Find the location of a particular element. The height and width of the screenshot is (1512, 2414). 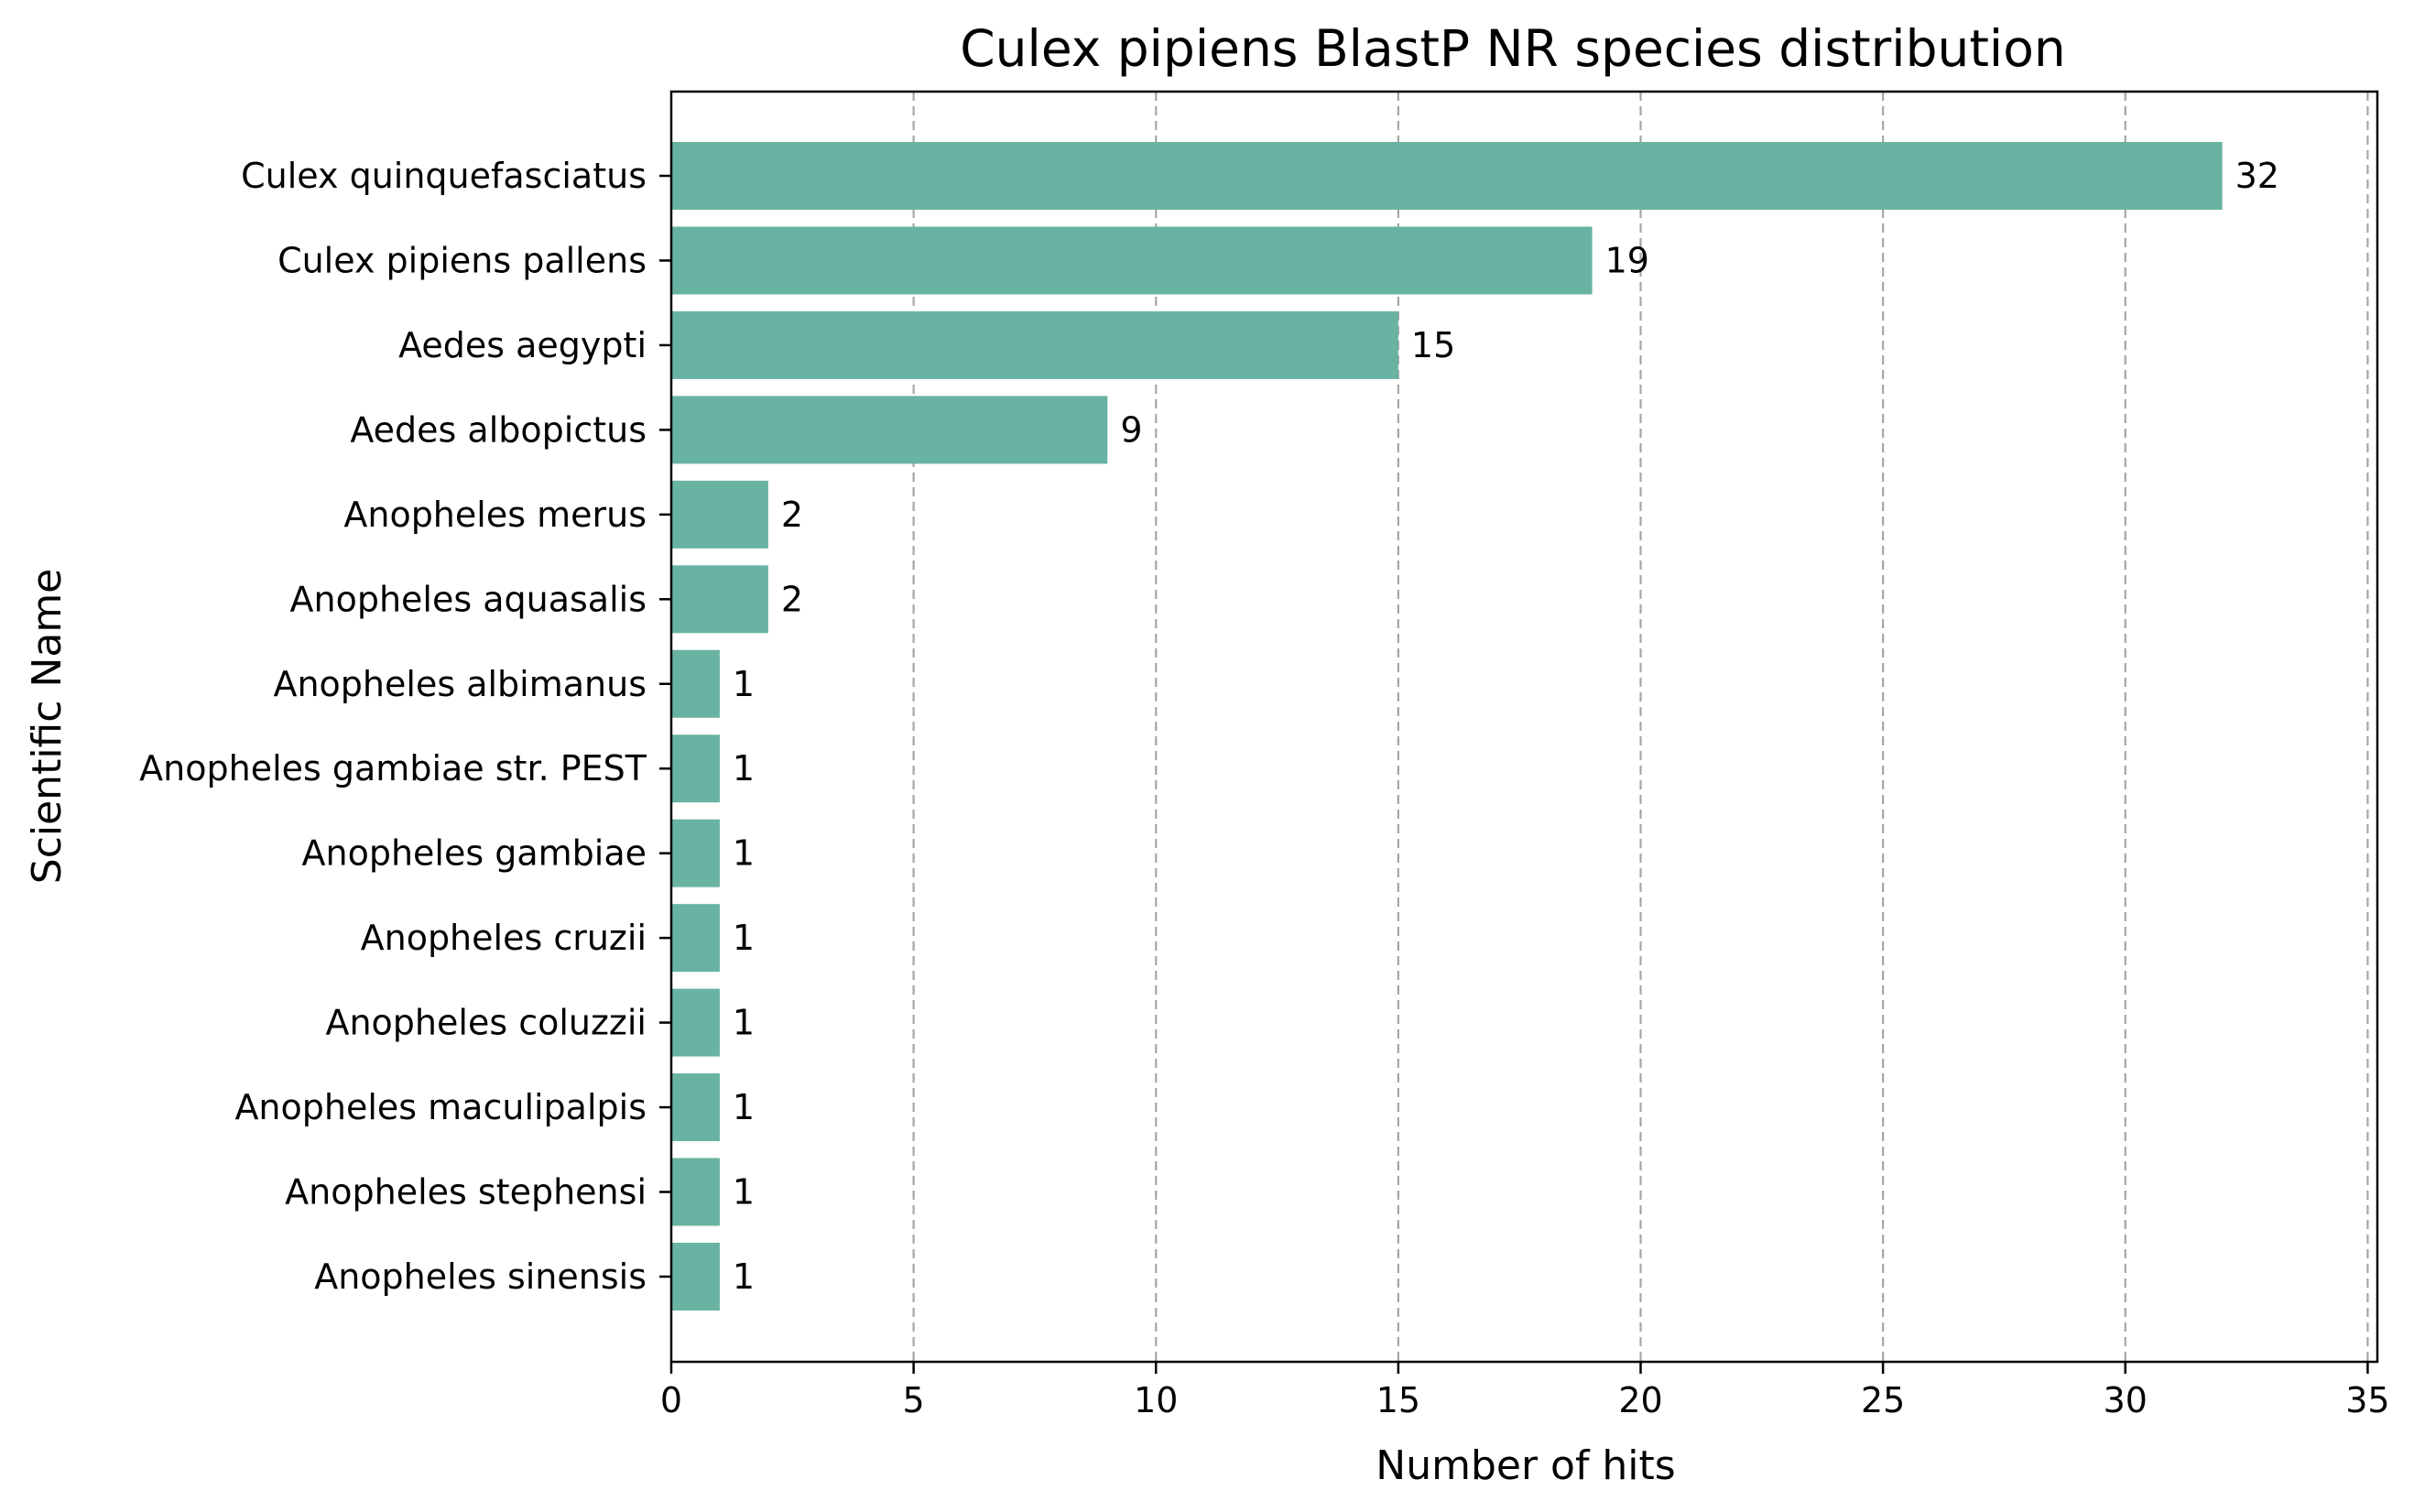

y-tick-label-2: Aedes aegypti is located at coordinates (522, 345).